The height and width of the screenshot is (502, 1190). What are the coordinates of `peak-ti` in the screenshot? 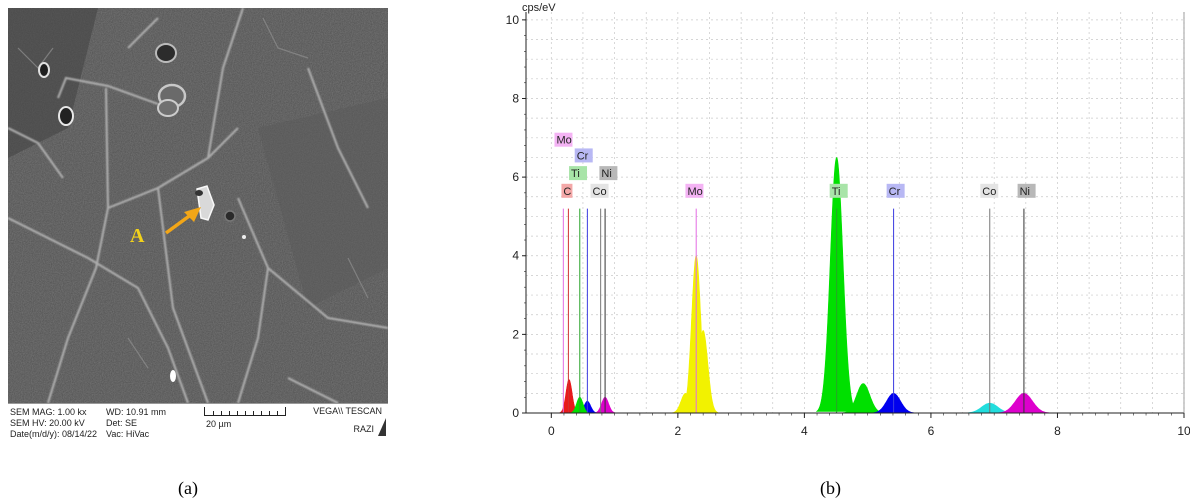 It's located at (863, 398).